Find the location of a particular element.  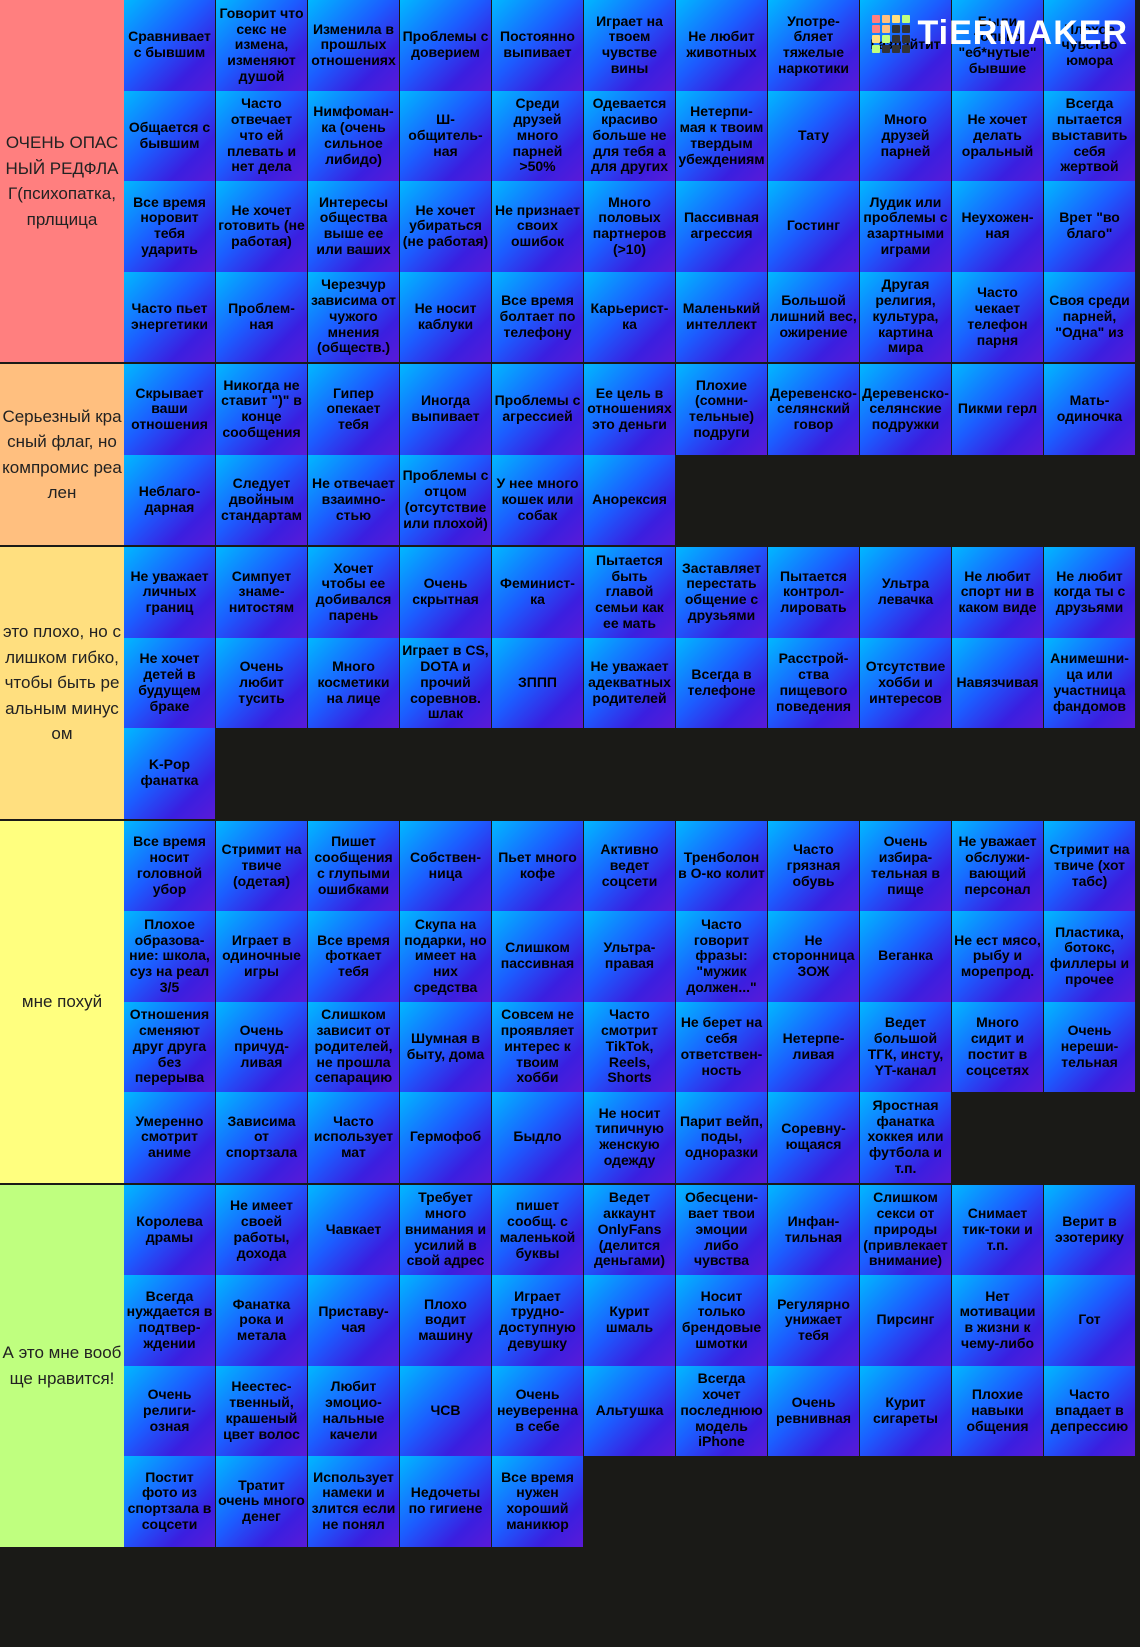

tier-item: Часто говорит фразы: "мужик должен..." is located at coordinates (721, 956).